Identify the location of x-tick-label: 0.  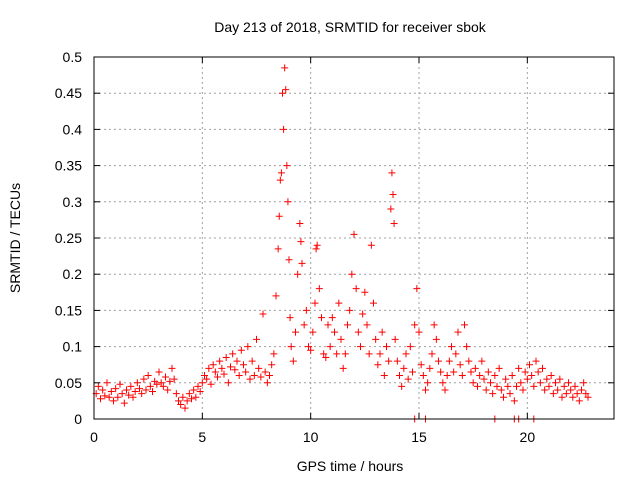
(94, 437).